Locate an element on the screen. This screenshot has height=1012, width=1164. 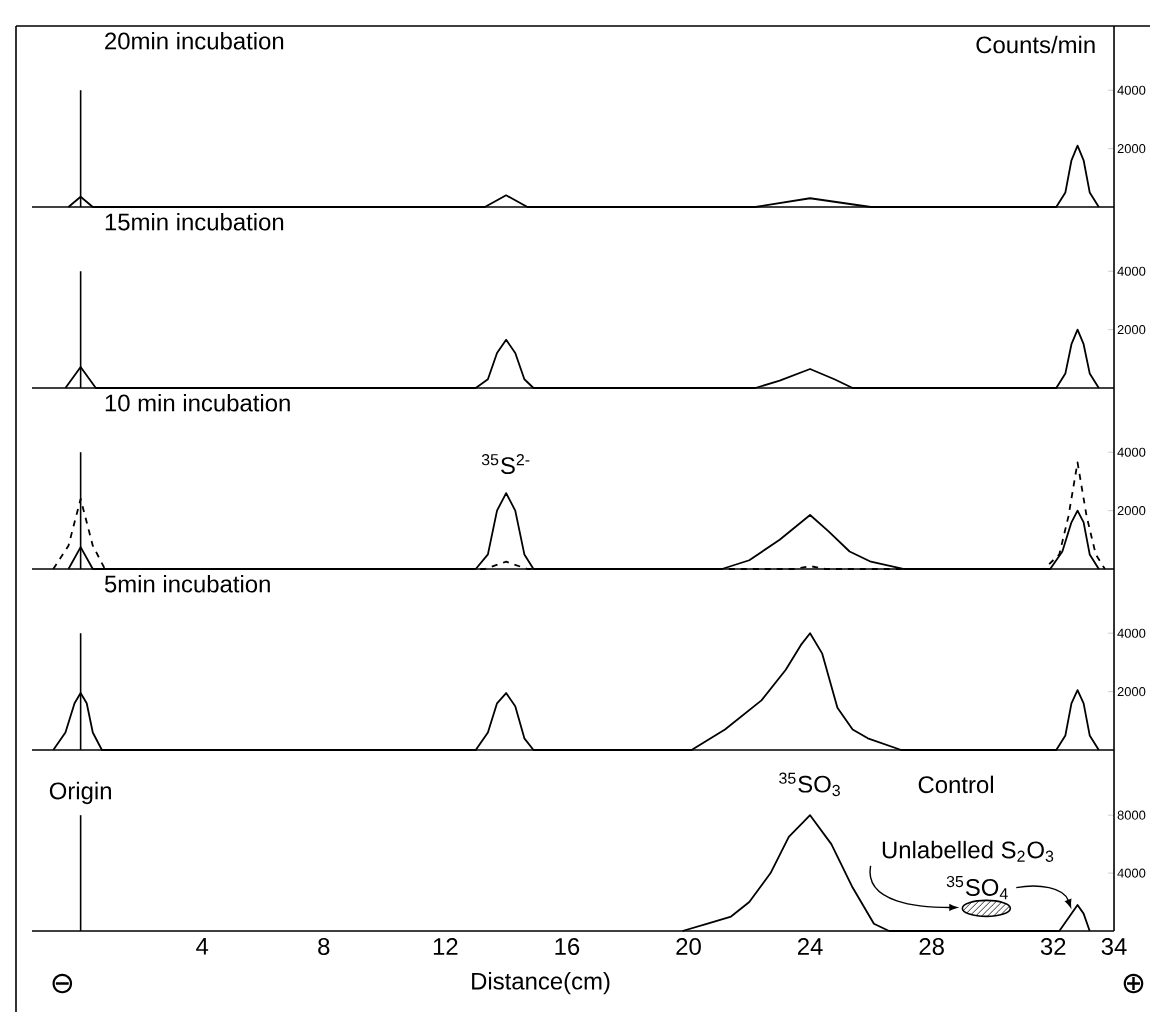
annotation: Unlabelled S$_{2}$O$_{3}$ is located at coordinates (968, 851).